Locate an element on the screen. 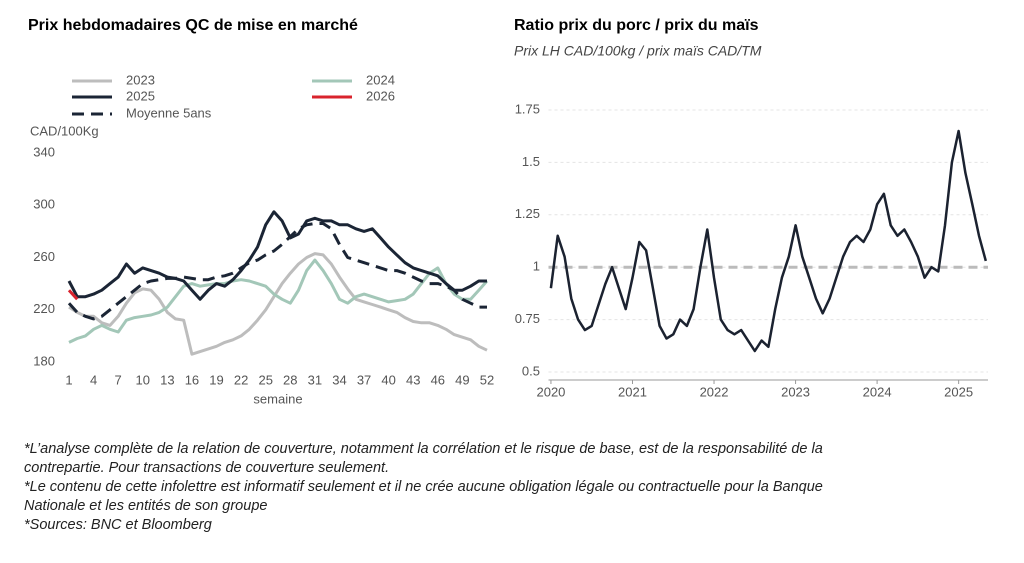 Image resolution: width=1024 pixels, height=563 pixels. x-axis-label: semaine is located at coordinates (277, 398).